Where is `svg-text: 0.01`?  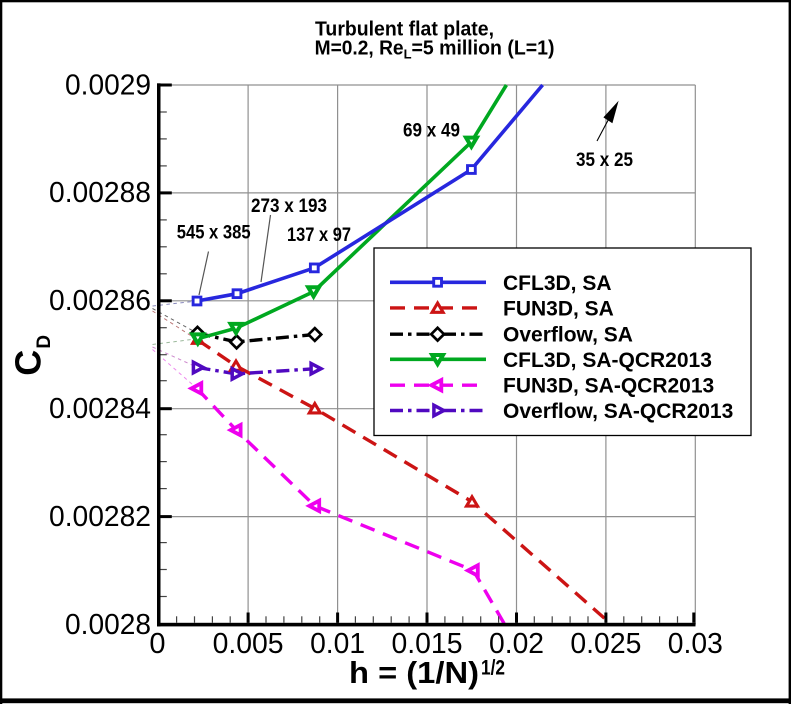 svg-text: 0.01 is located at coordinates (337, 644).